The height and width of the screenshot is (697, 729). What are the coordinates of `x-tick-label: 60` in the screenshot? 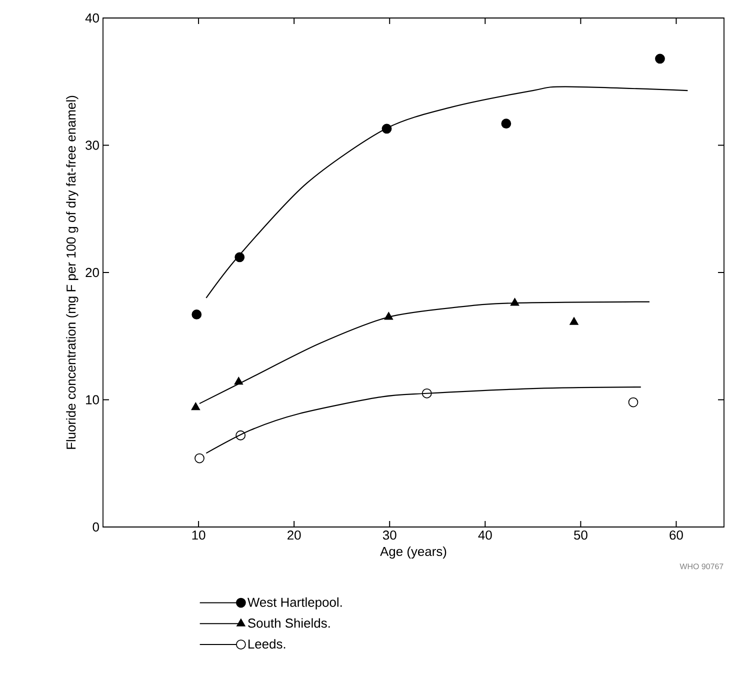 It's located at (676, 535).